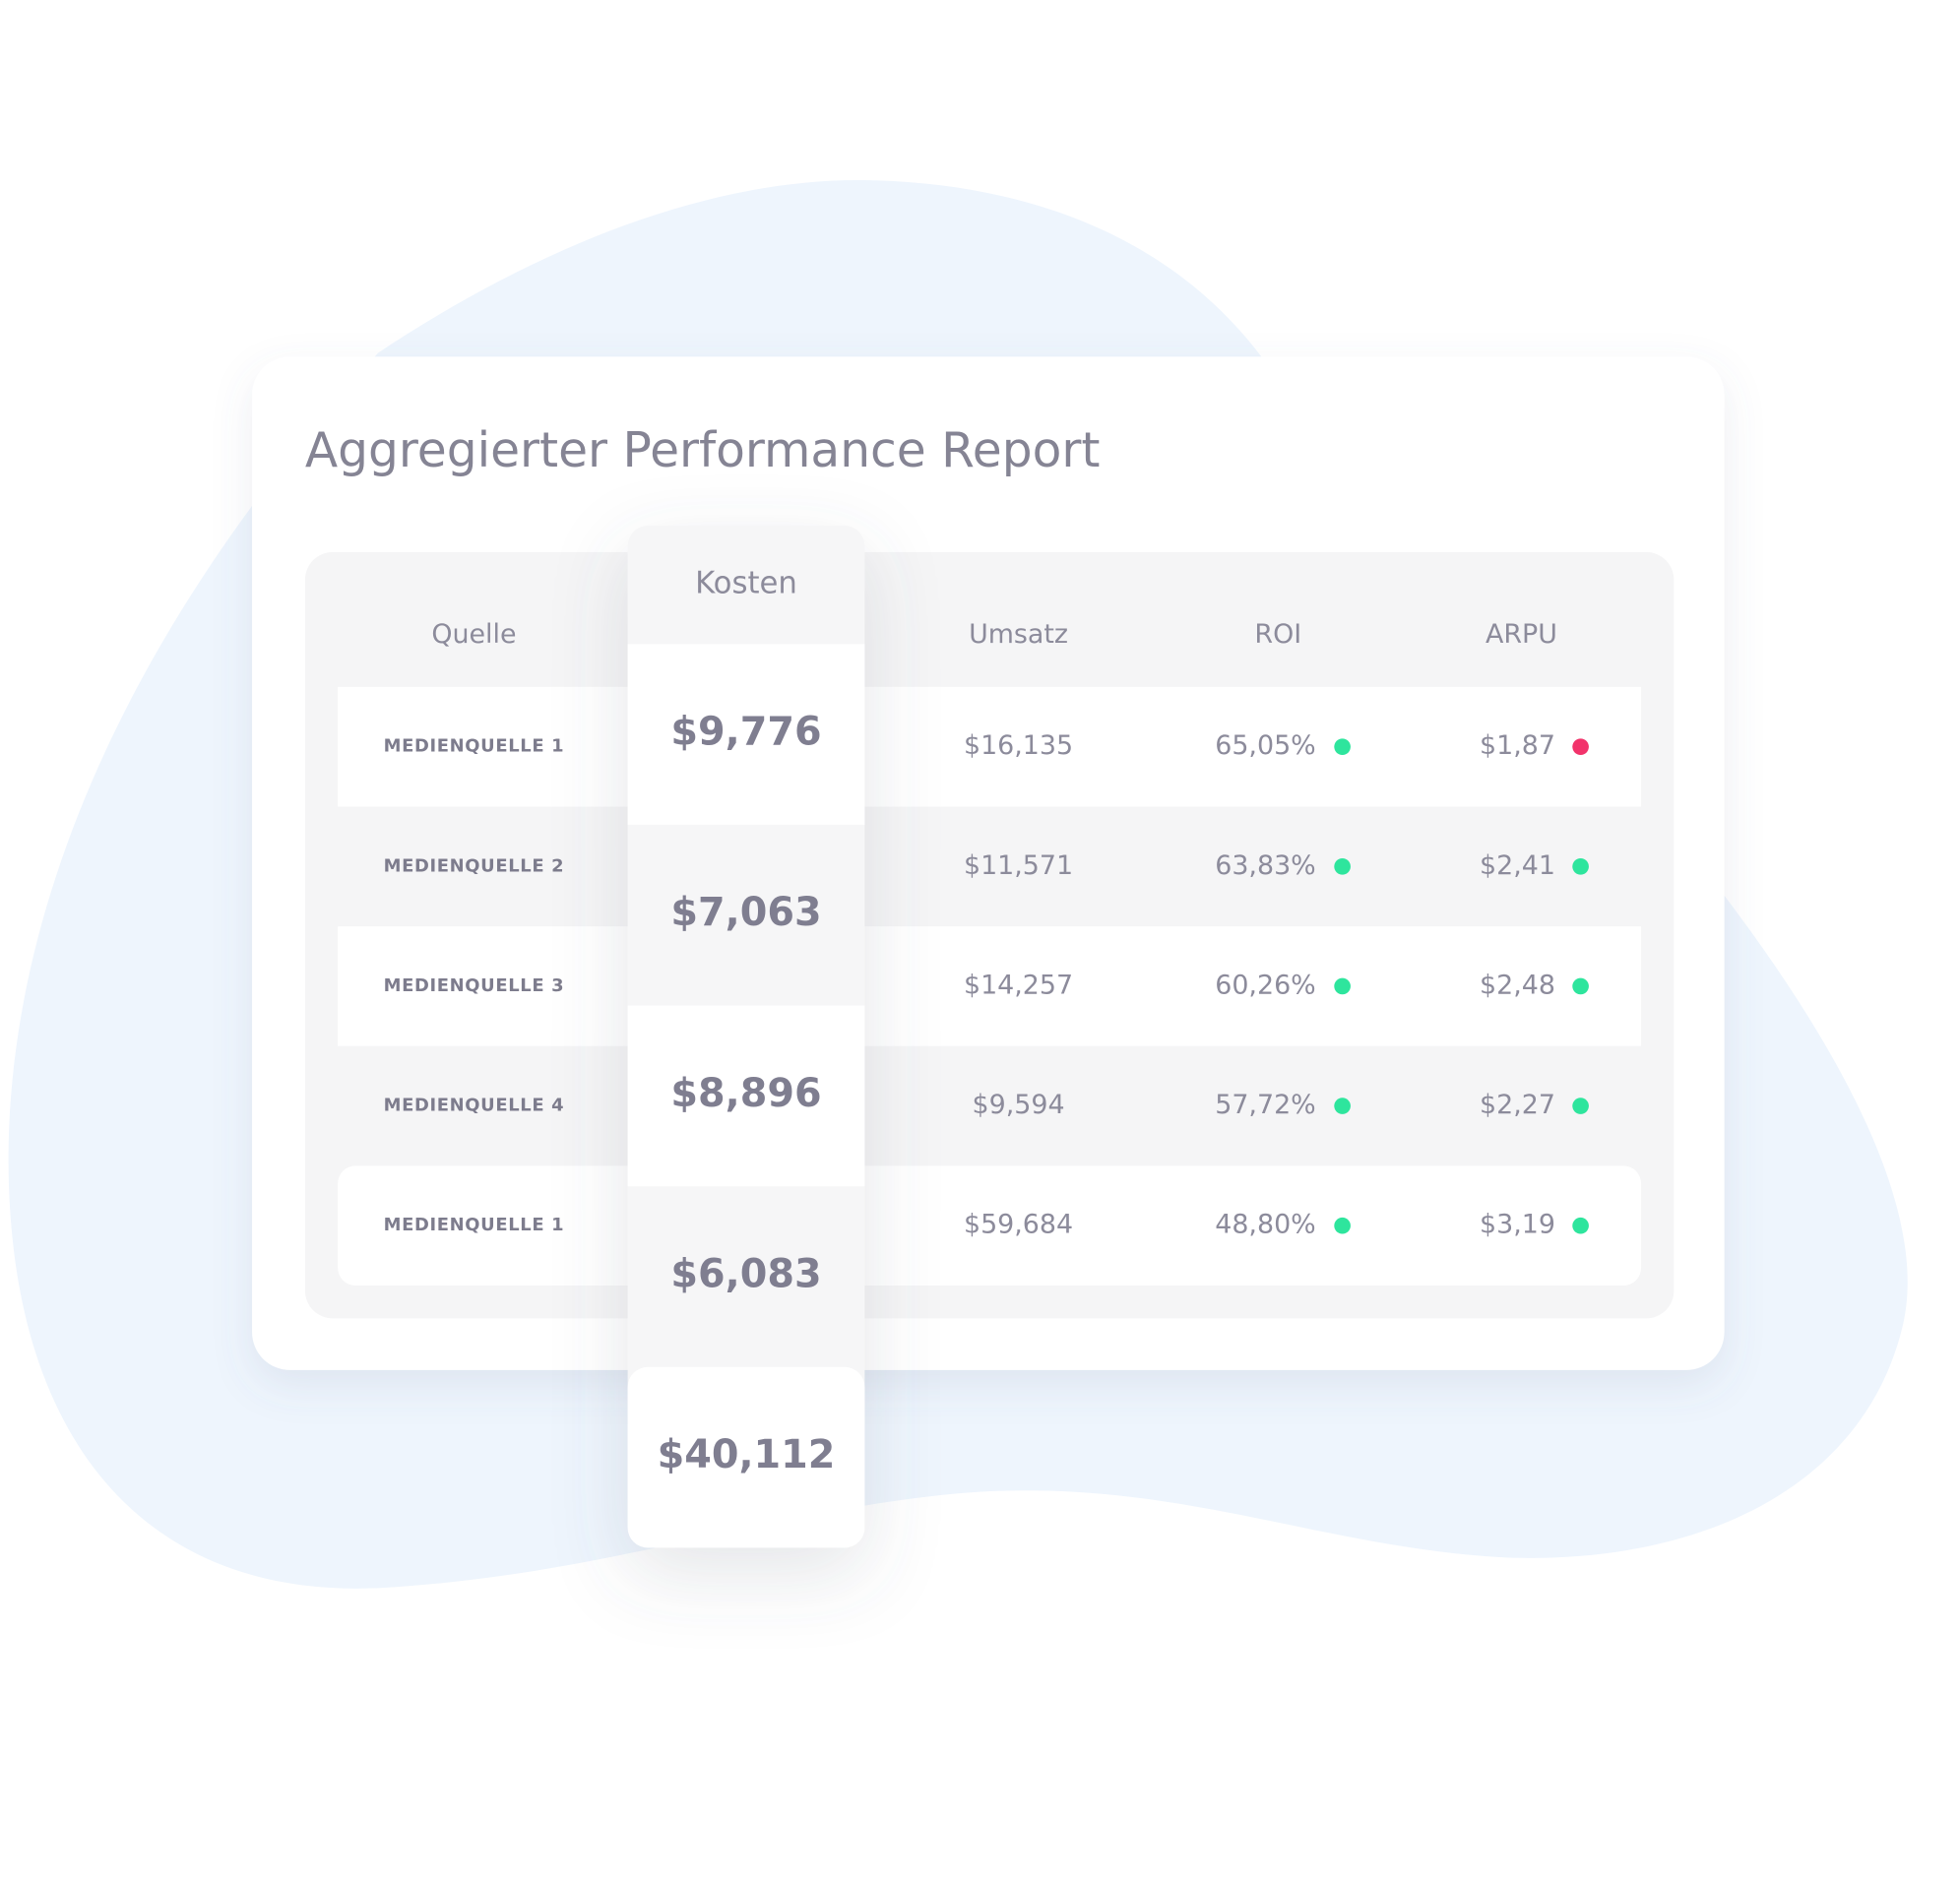 The width and height of the screenshot is (1960, 1883). What do you see at coordinates (473, 634) in the screenshot?
I see `column-header: Quelle` at bounding box center [473, 634].